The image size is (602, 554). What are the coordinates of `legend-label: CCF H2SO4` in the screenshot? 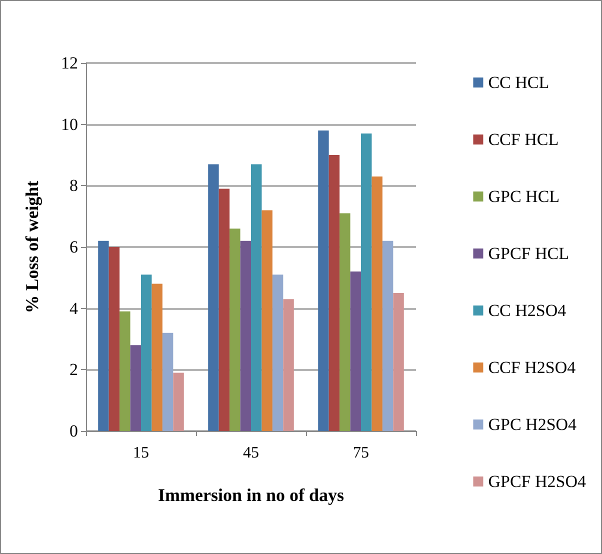 It's located at (532, 367).